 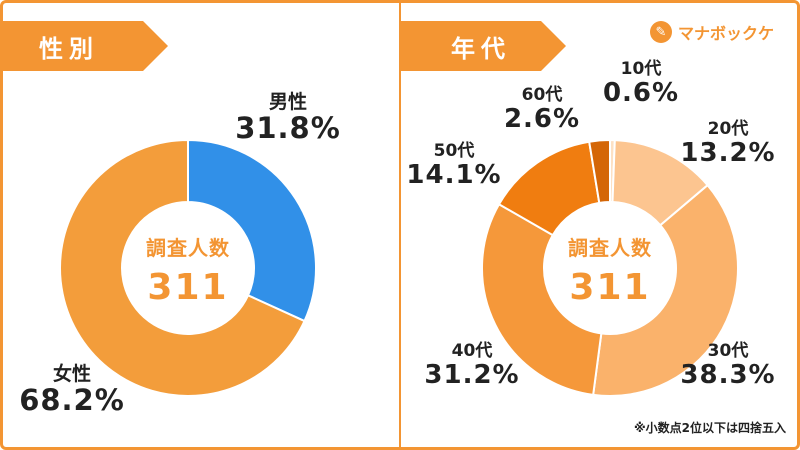 I want to click on age-panel-title: 年代, so click(x=481, y=48).